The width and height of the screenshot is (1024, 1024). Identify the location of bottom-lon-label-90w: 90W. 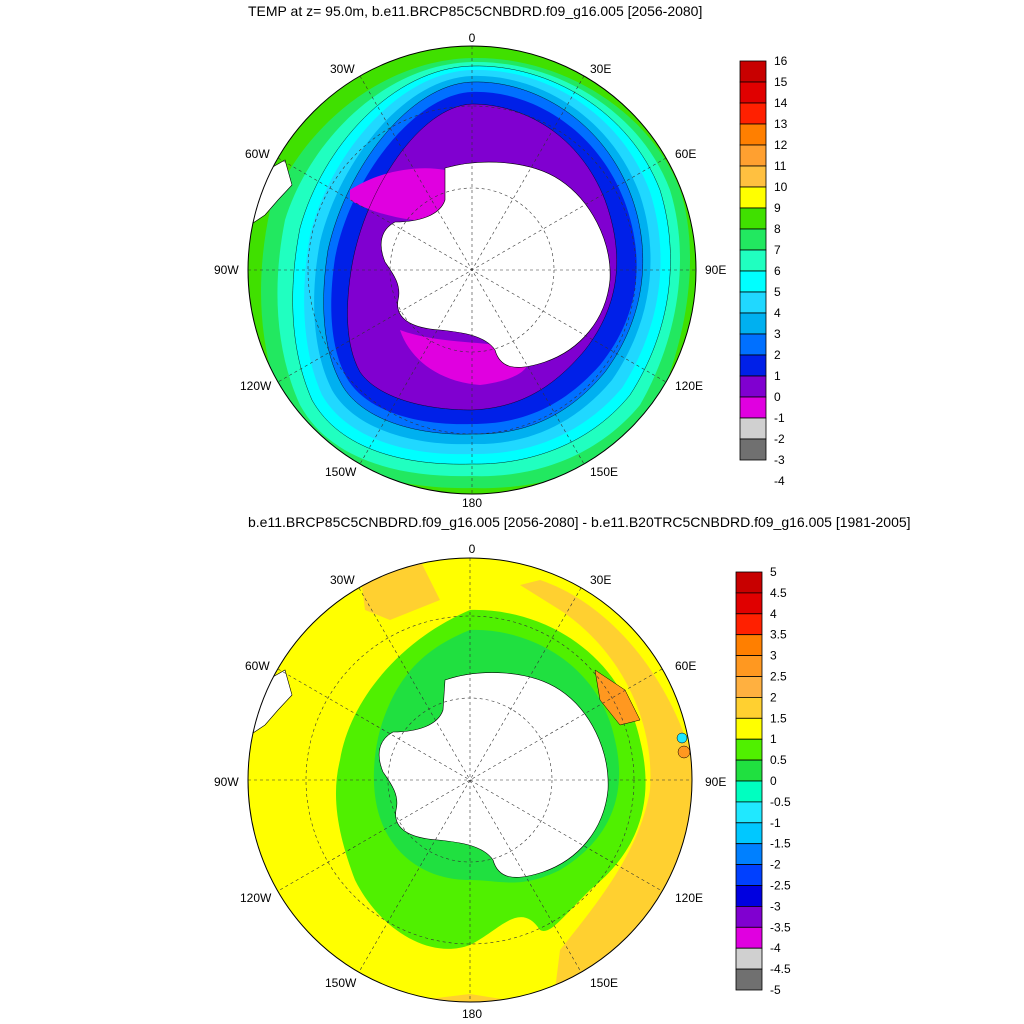
(226, 782).